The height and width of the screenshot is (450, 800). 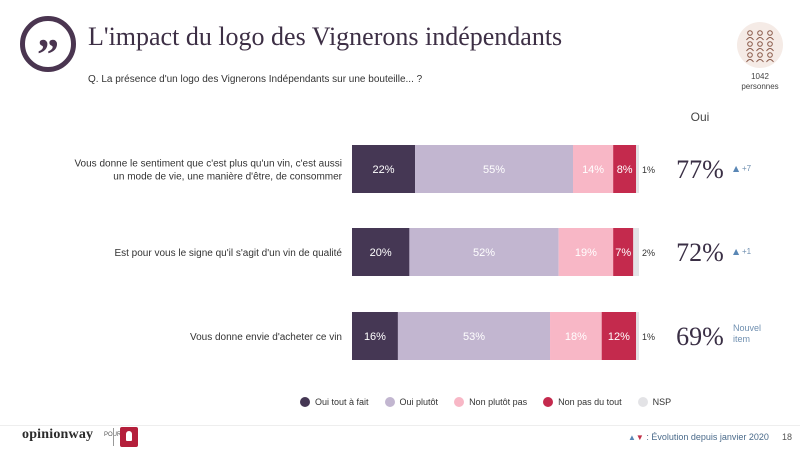 What do you see at coordinates (48, 46) in the screenshot?
I see `quote-icon: ”` at bounding box center [48, 46].